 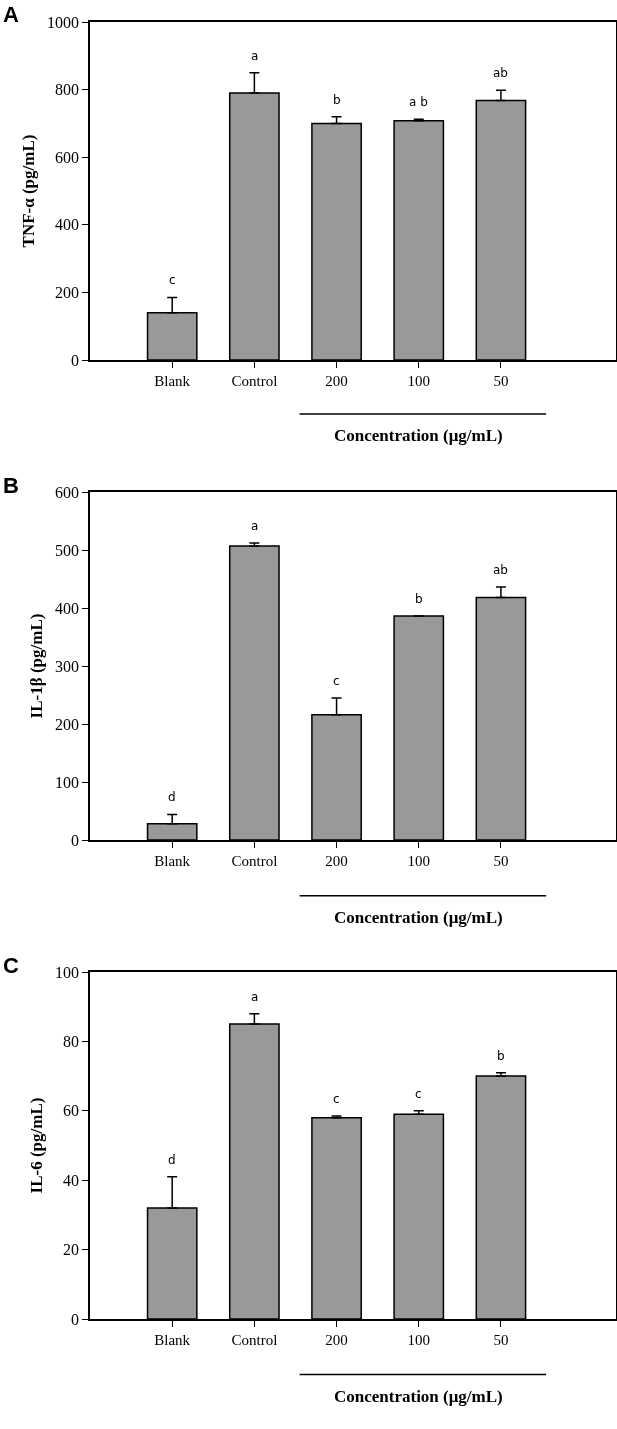 What do you see at coordinates (71, 1250) in the screenshot?
I see `y-tick-label: 20` at bounding box center [71, 1250].